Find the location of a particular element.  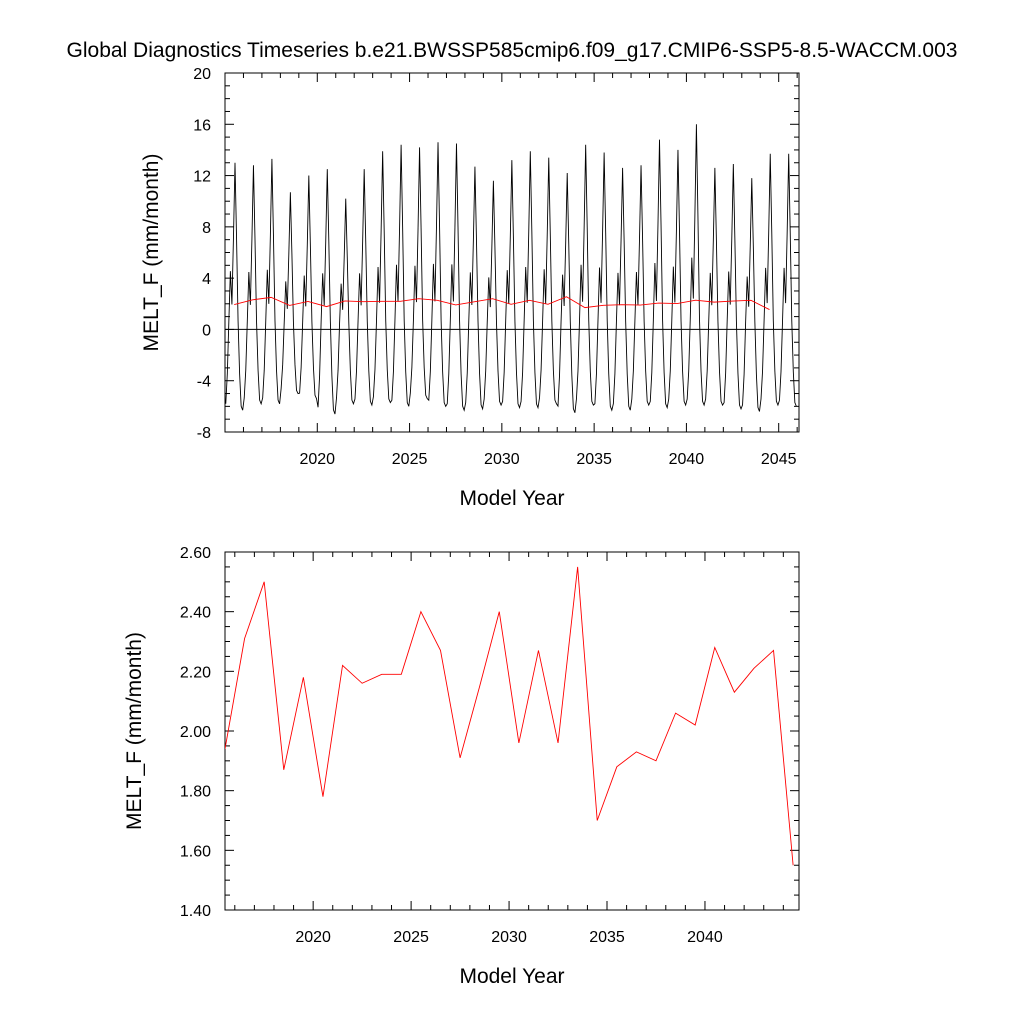

y-tick-label: 20 is located at coordinates (202, 74).